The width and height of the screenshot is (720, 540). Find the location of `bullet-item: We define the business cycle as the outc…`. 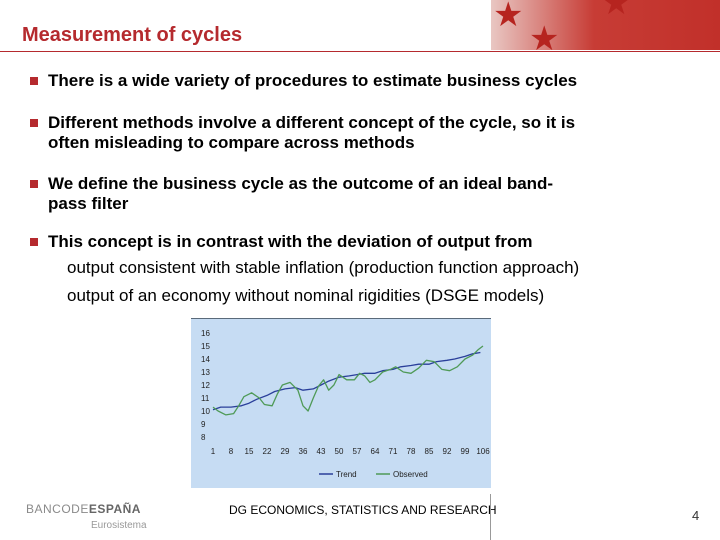

bullet-item: We define the business cycle as the outc… is located at coordinates (365, 194).